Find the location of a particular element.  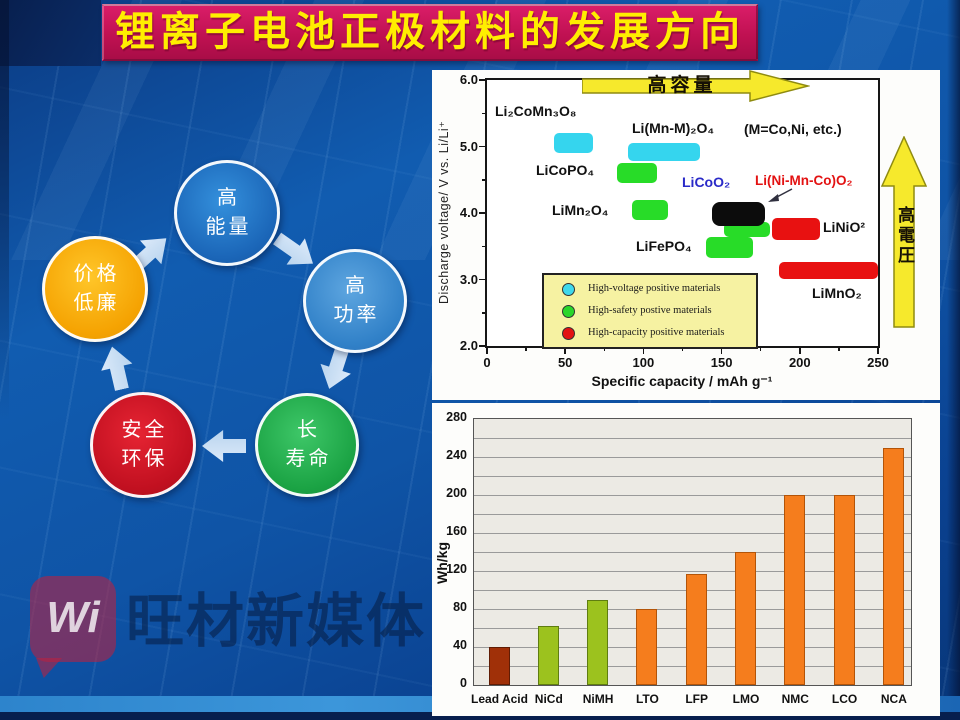

cycle-node-label-line2: 低廉 is located at coordinates (96, 303).